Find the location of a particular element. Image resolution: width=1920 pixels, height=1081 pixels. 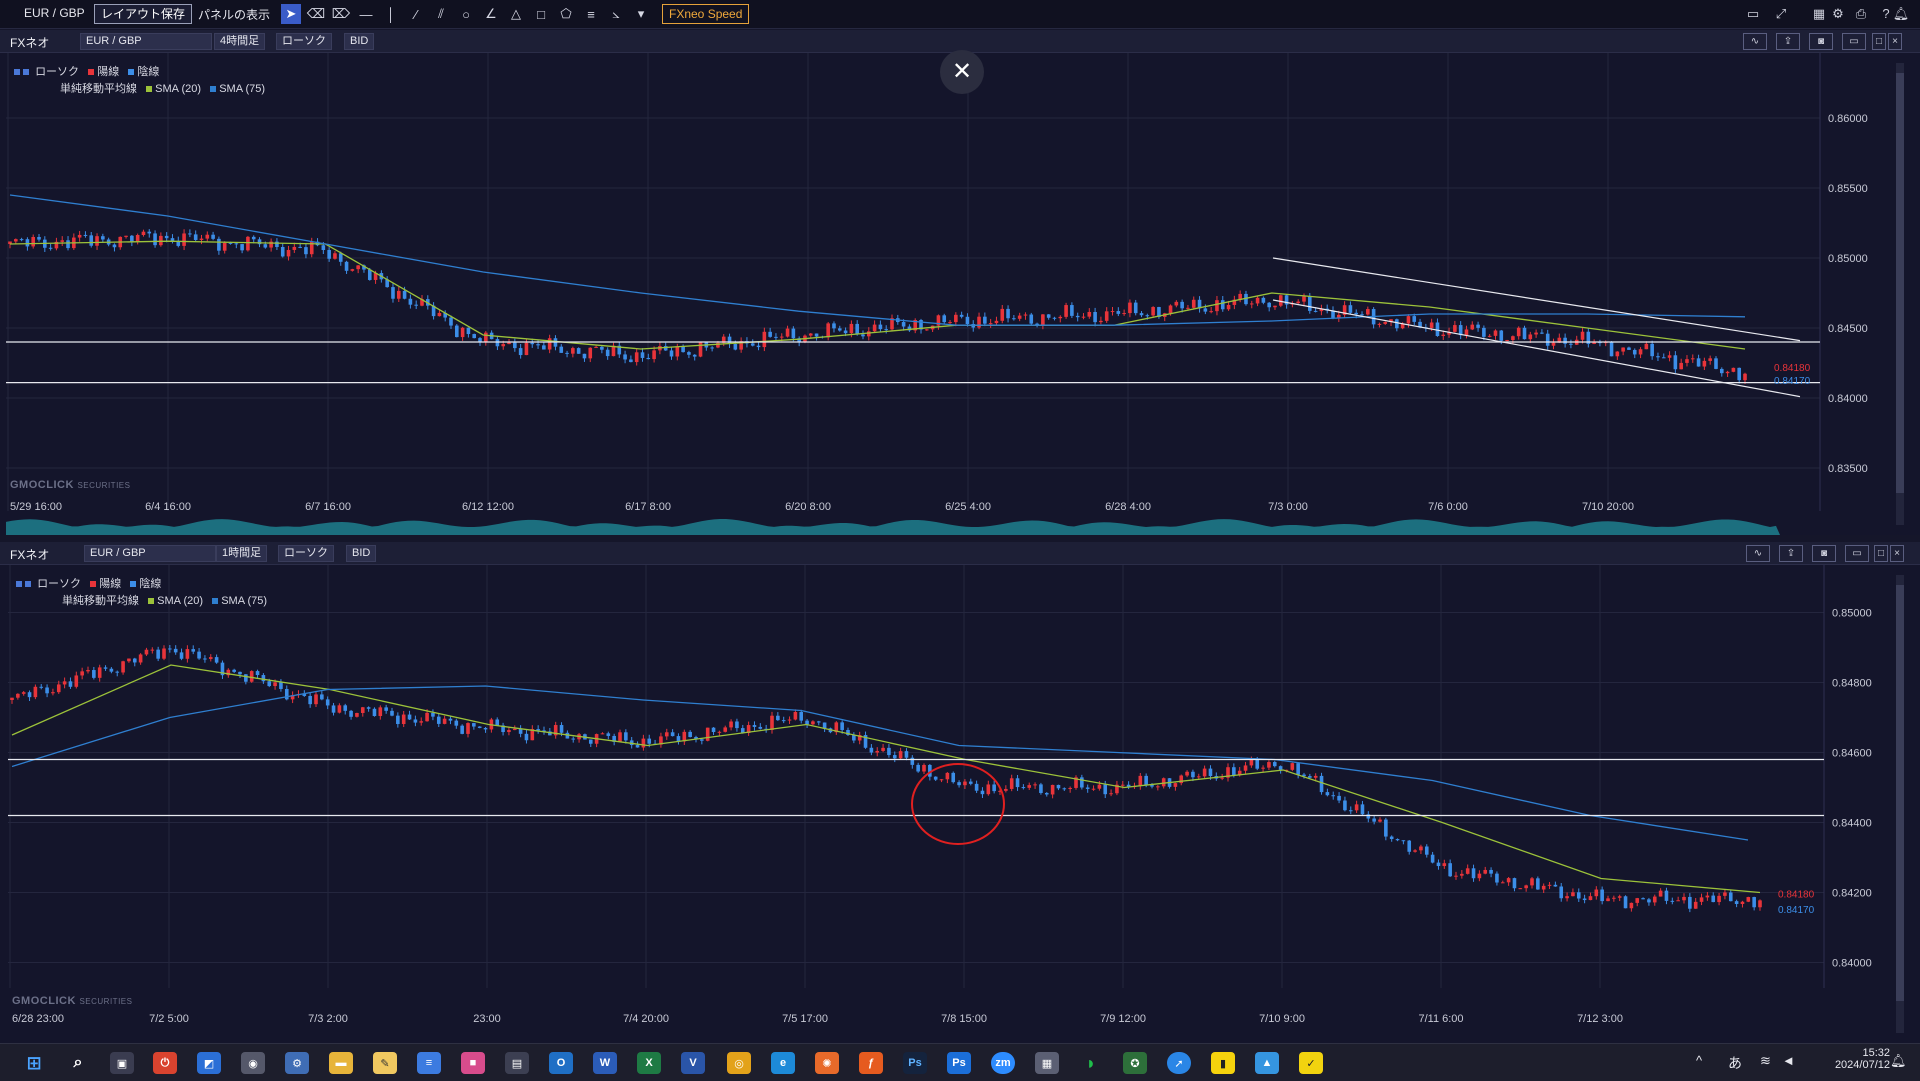

panel2-charttype-select: ローソク is located at coordinates (306, 553).